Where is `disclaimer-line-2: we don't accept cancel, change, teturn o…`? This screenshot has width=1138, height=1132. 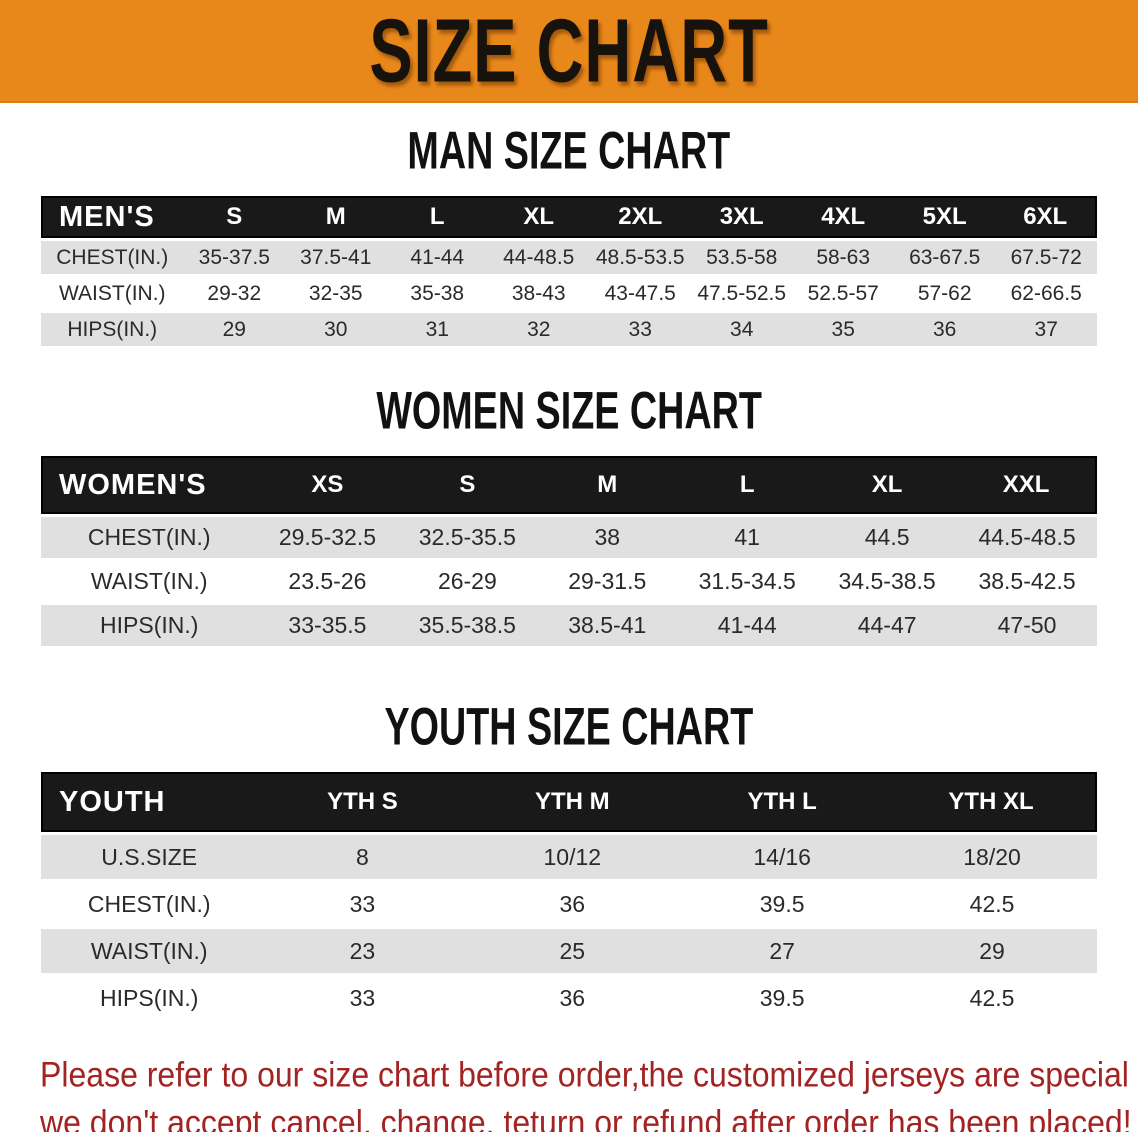 disclaimer-line-2: we don't accept cancel, change, teturn o… is located at coordinates (586, 1117).